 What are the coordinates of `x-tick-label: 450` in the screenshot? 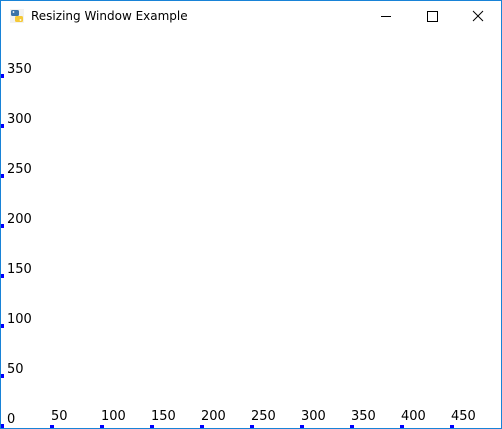 It's located at (463, 416).